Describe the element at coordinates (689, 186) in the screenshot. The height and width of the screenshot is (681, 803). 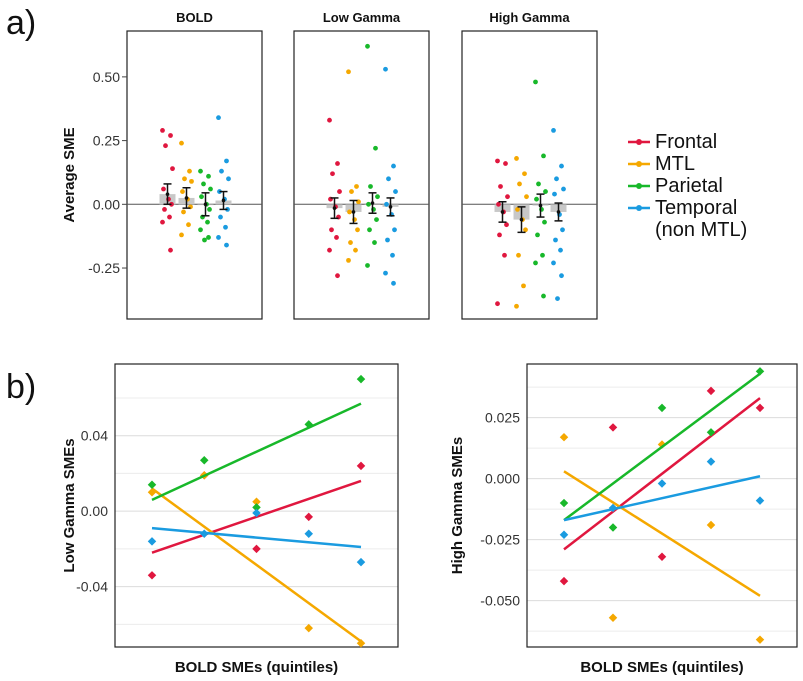
I see `legend-label: Parietal` at that location.